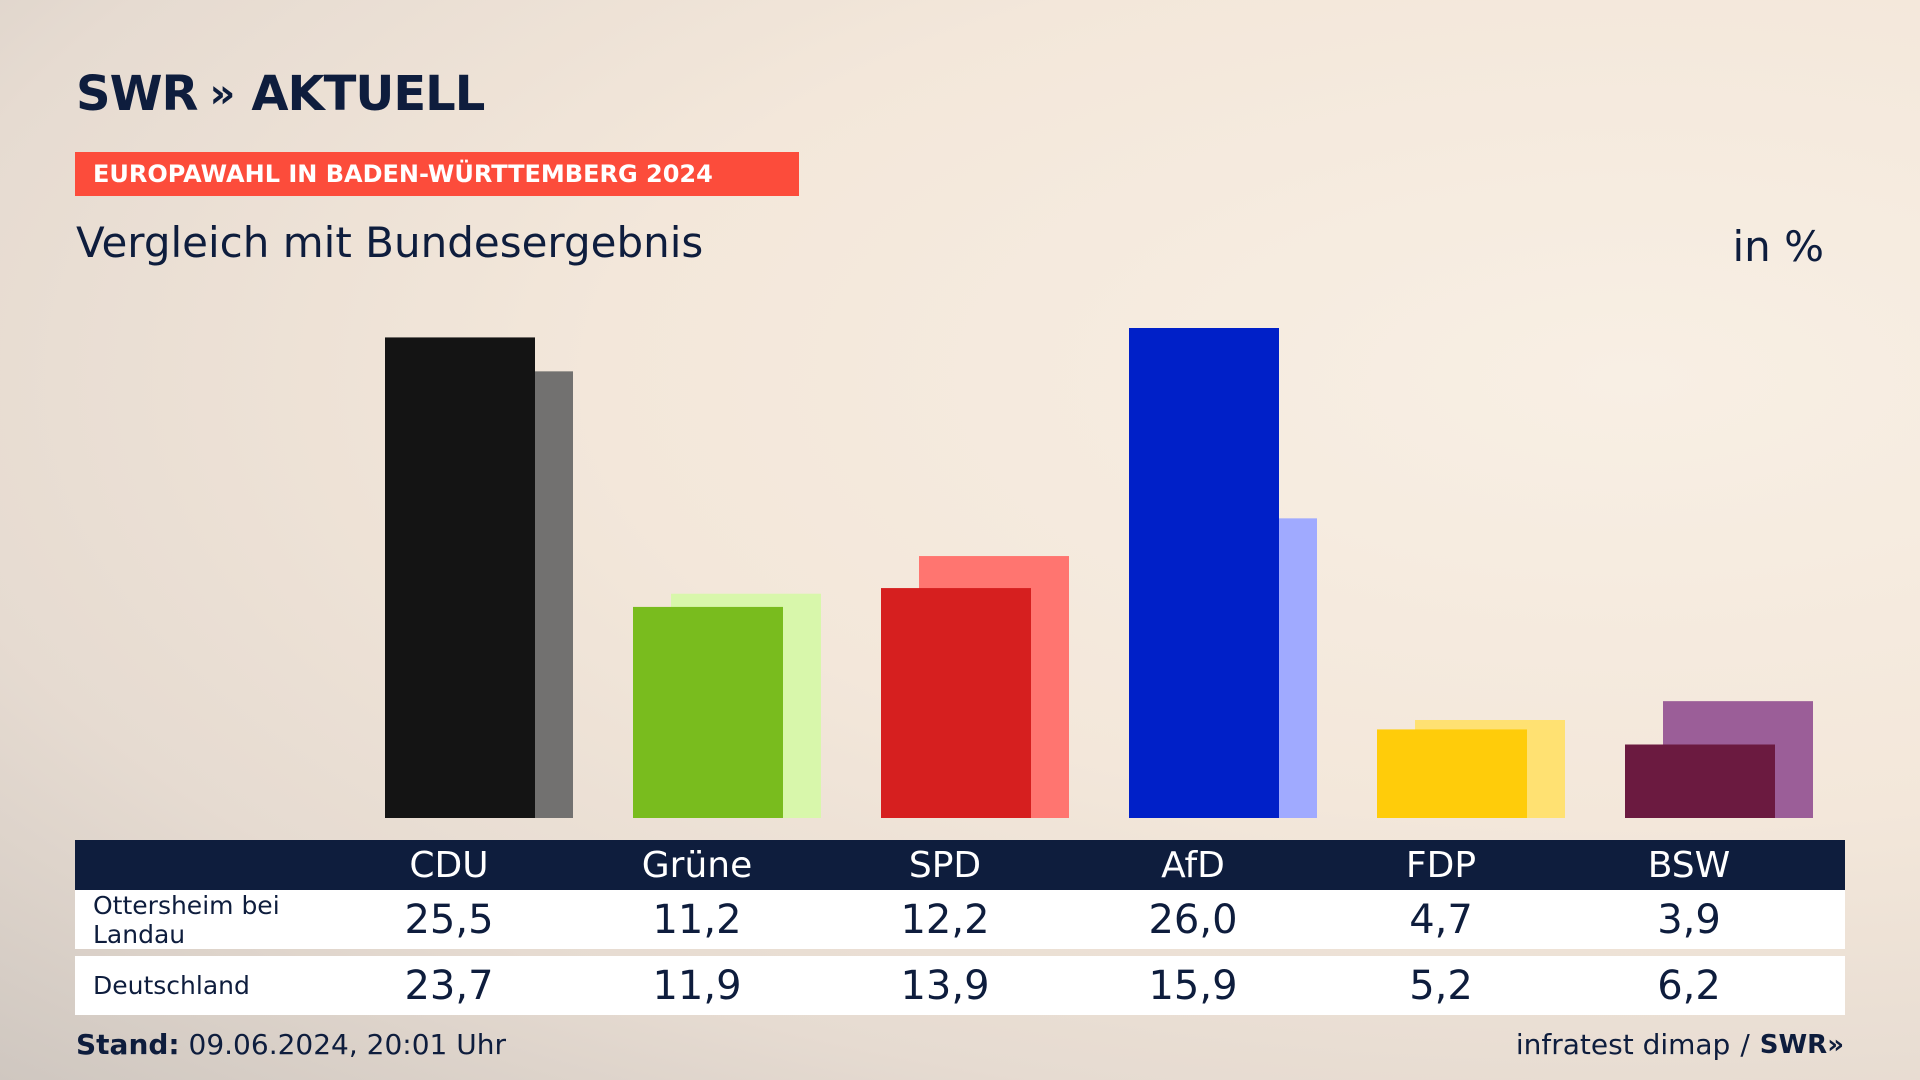 This screenshot has width=1920, height=1080. What do you see at coordinates (449, 865) in the screenshot?
I see `header-cdu: CDU` at bounding box center [449, 865].